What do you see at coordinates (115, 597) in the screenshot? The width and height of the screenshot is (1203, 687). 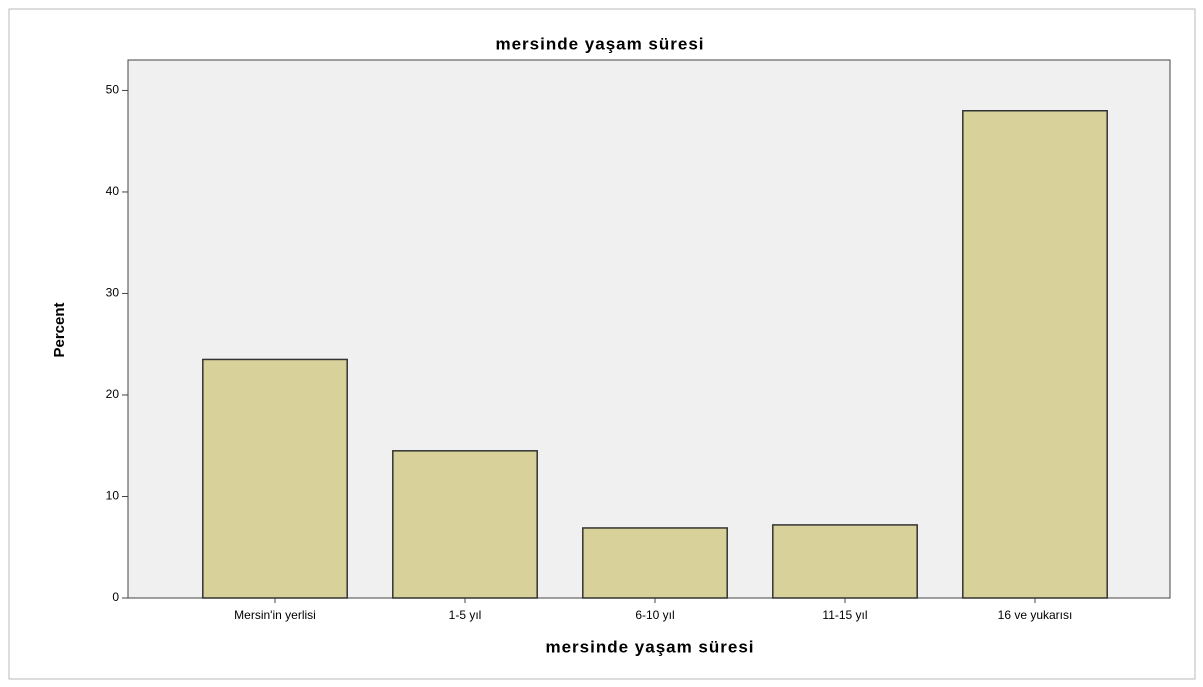 I see `y-tick-label: 0` at bounding box center [115, 597].